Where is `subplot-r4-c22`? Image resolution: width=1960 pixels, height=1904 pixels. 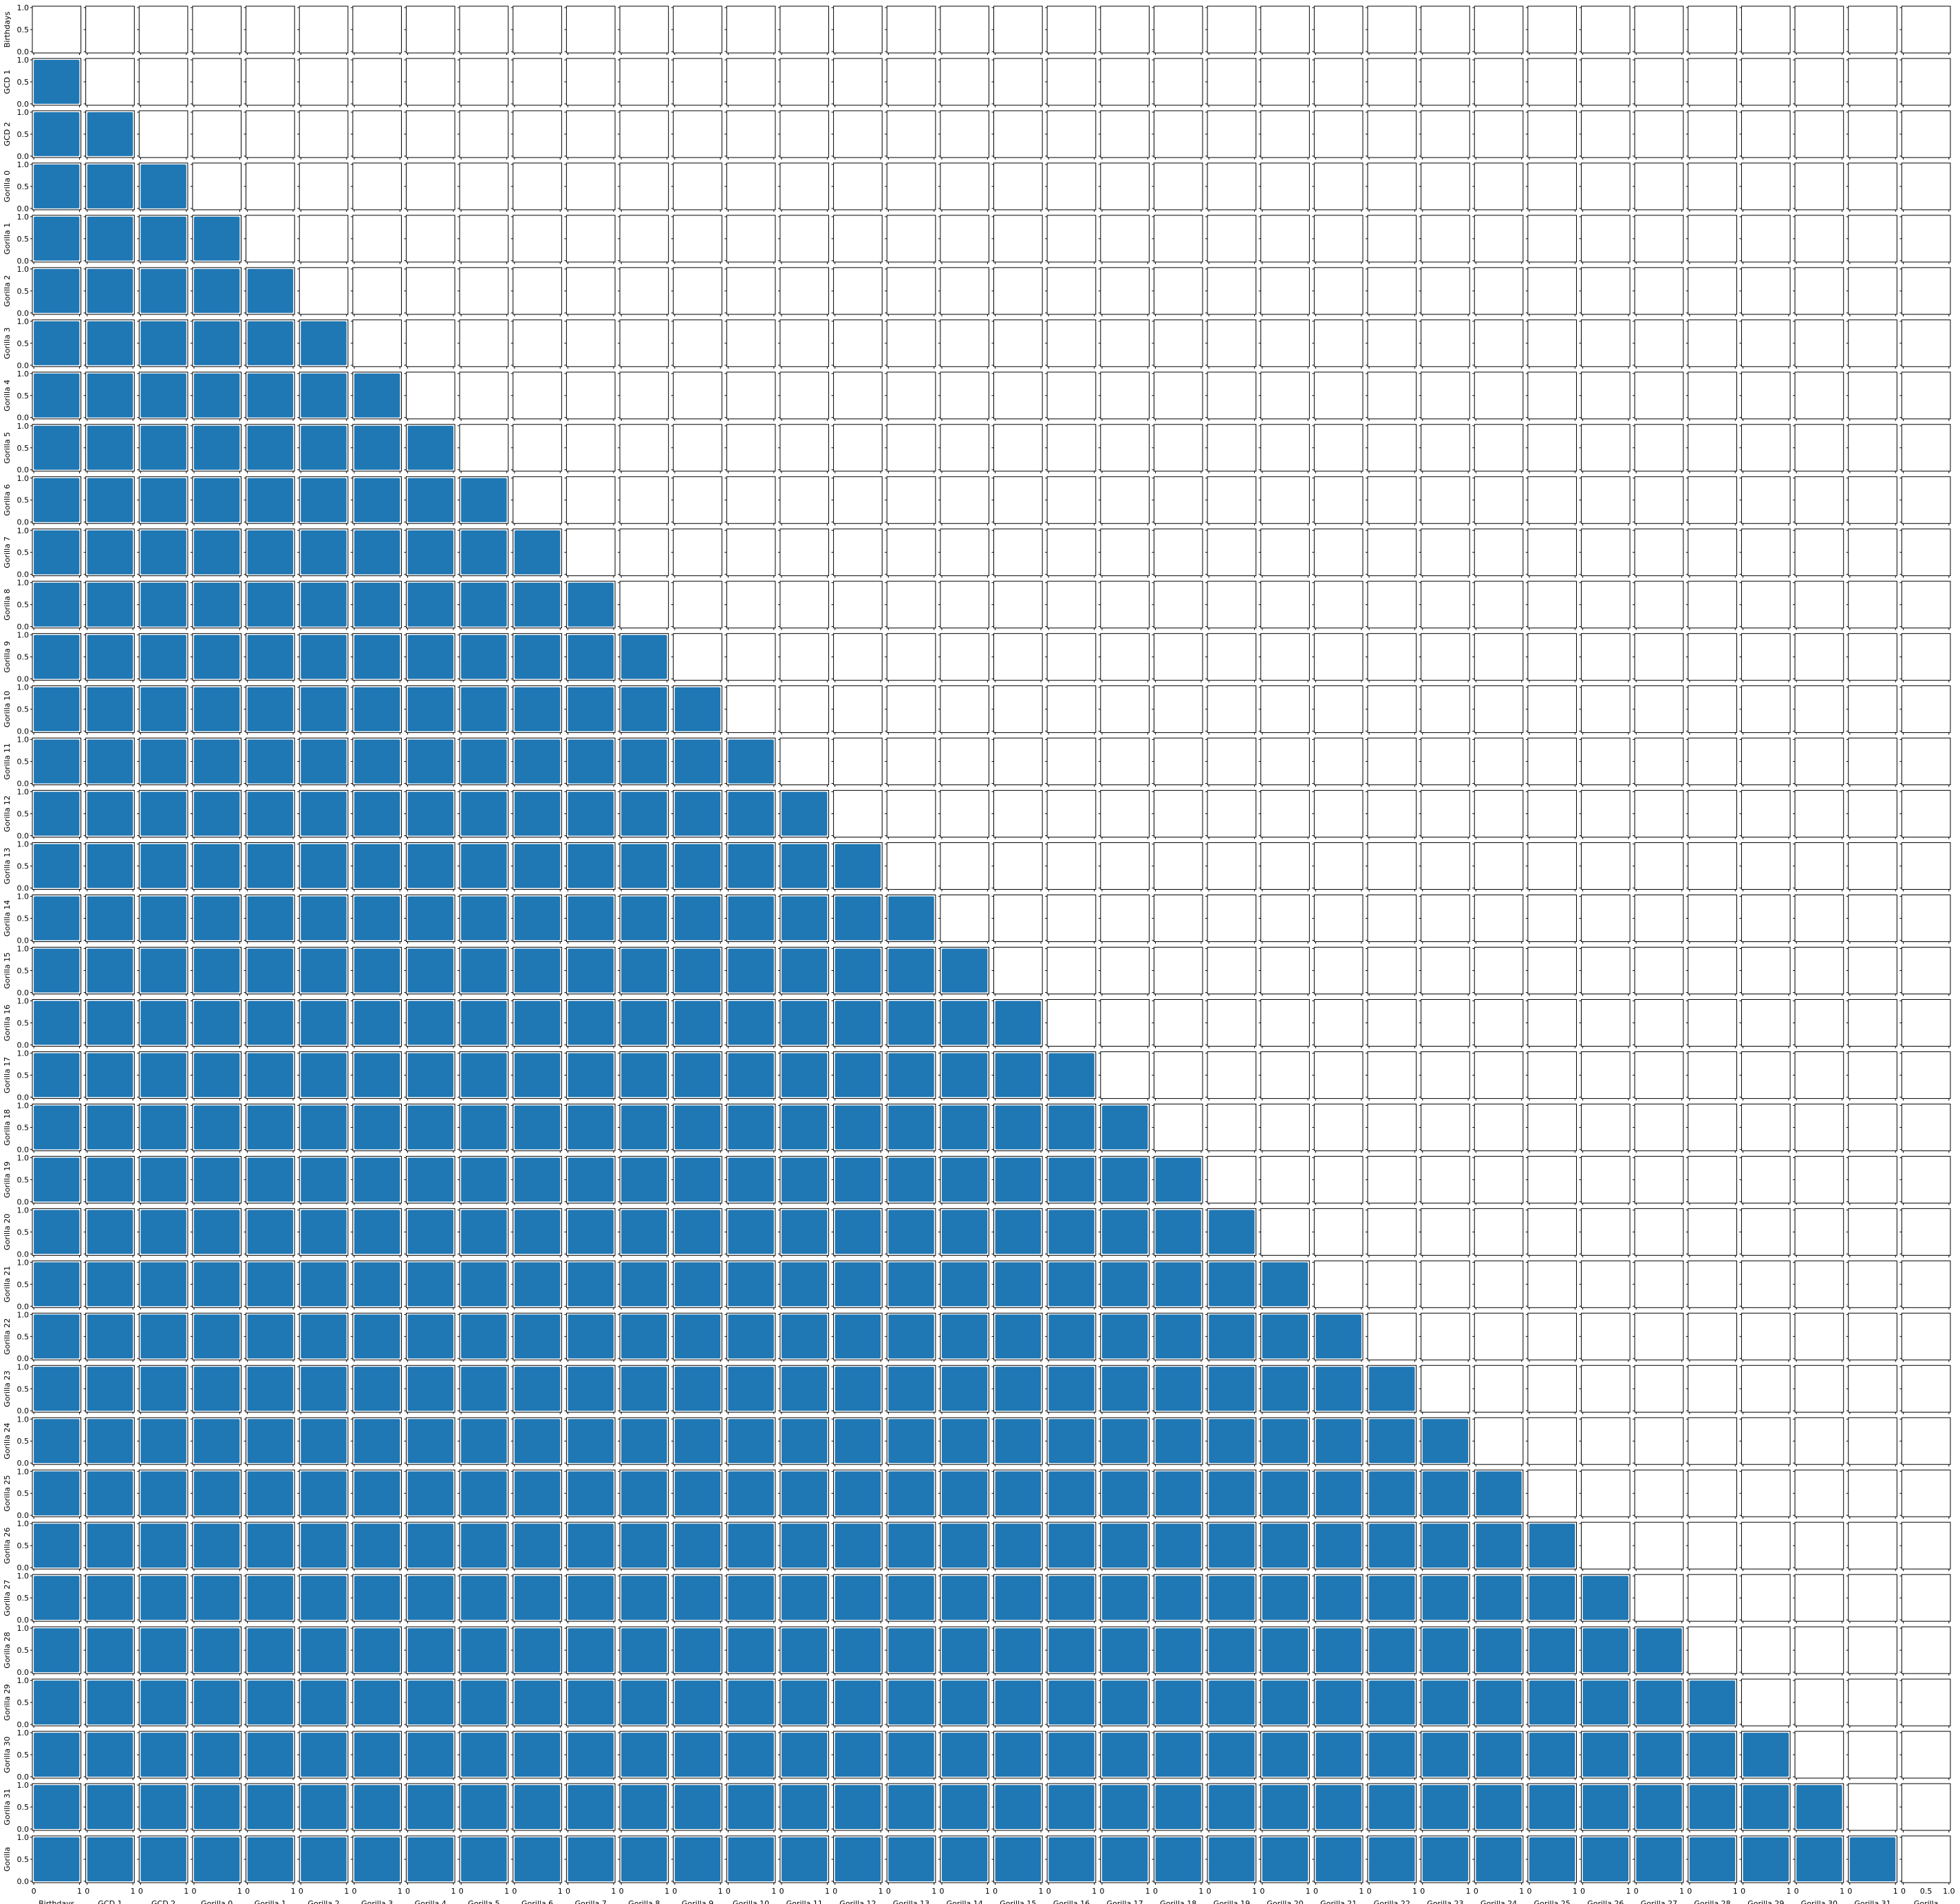 subplot-r4-c22 is located at coordinates (1231, 239).